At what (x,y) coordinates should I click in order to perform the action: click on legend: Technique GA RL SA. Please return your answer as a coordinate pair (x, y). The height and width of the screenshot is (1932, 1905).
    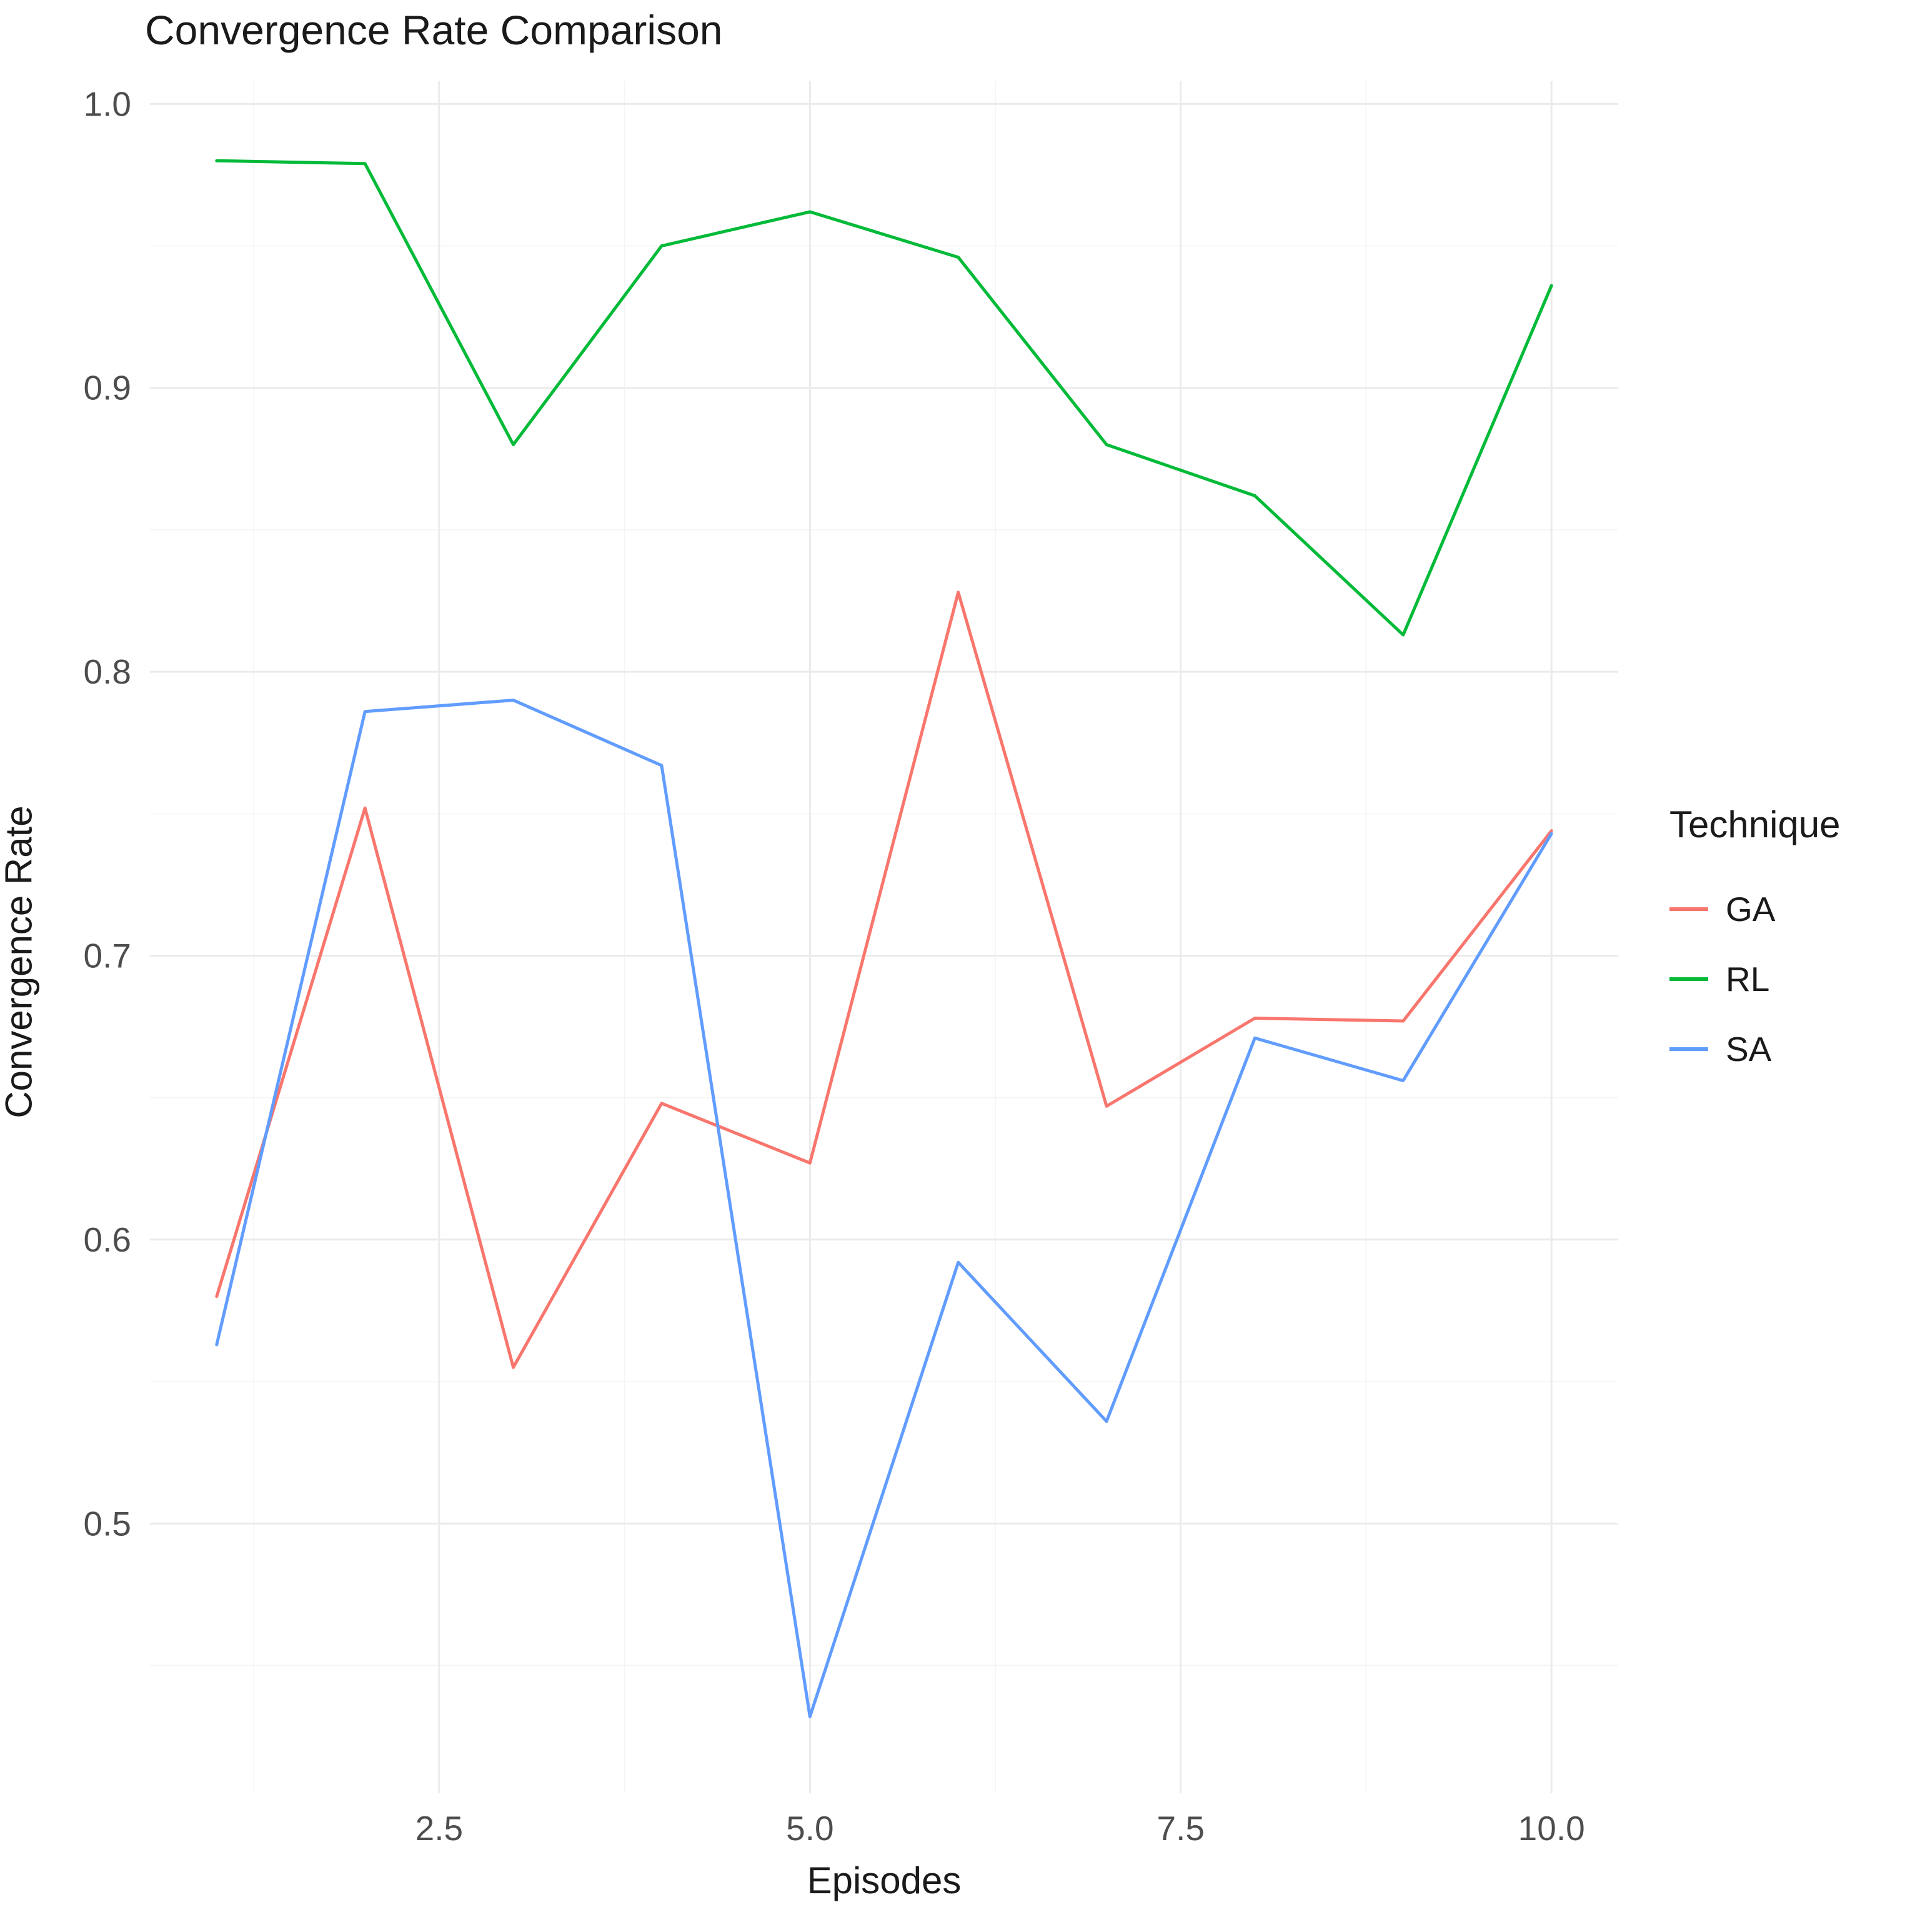
    Looking at the image, I should click on (1755, 944).